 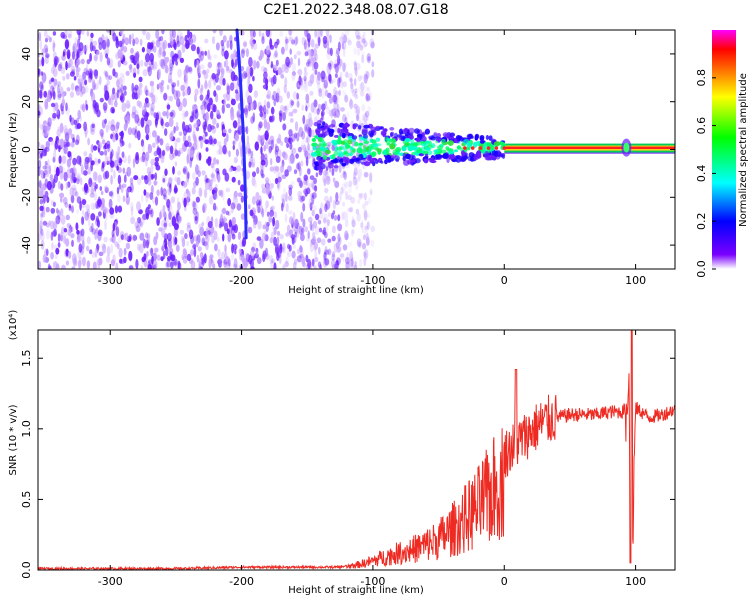 I want to click on signal-line-band, so click(x=589, y=148).